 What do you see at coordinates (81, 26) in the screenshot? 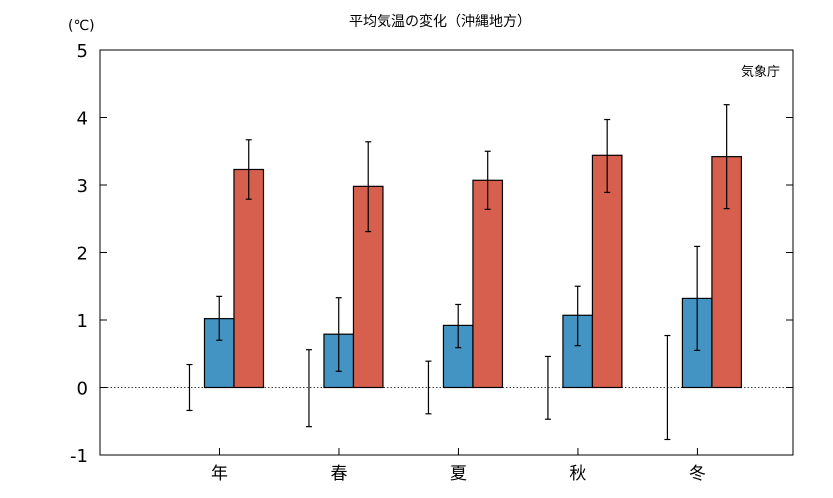
I see `y-axis-unit: (℃)` at bounding box center [81, 26].